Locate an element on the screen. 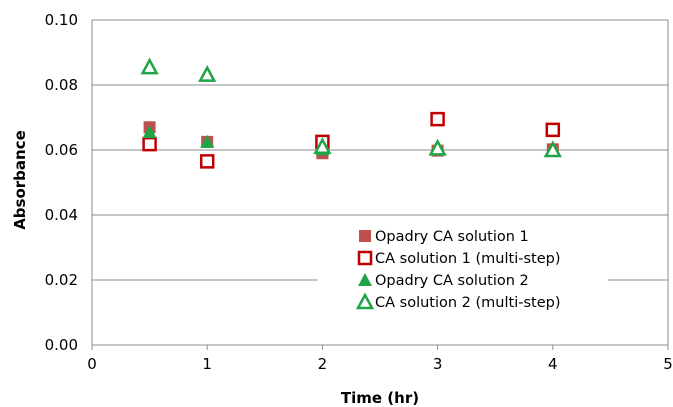  y-tick-label: 0.10 is located at coordinates (61, 20).